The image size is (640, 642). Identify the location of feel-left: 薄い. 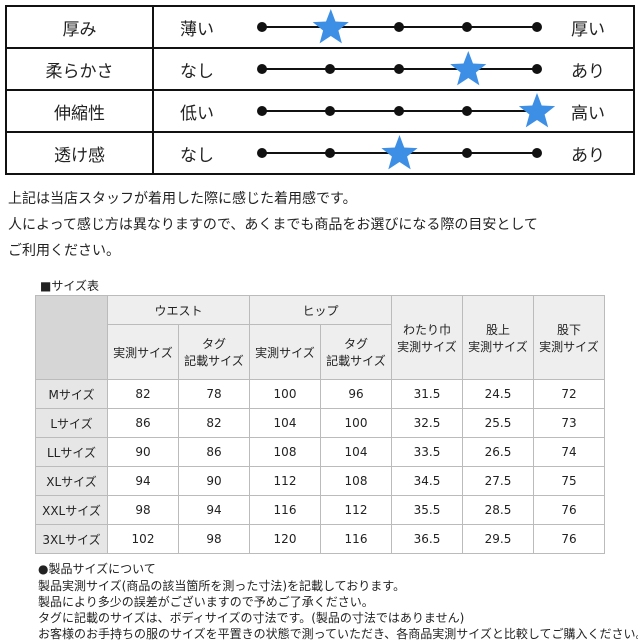
(197, 29).